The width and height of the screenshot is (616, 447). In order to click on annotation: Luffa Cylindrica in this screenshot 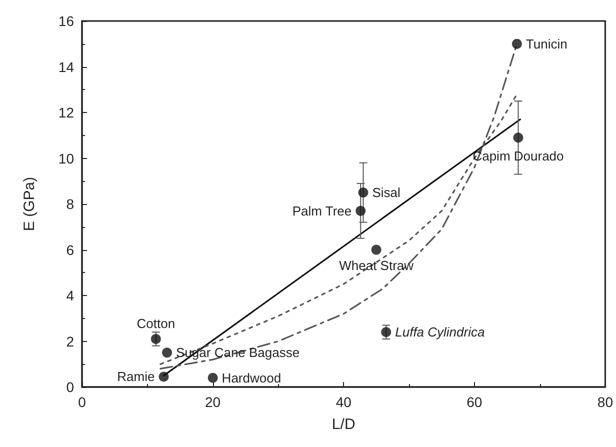, I will do `click(440, 332)`.